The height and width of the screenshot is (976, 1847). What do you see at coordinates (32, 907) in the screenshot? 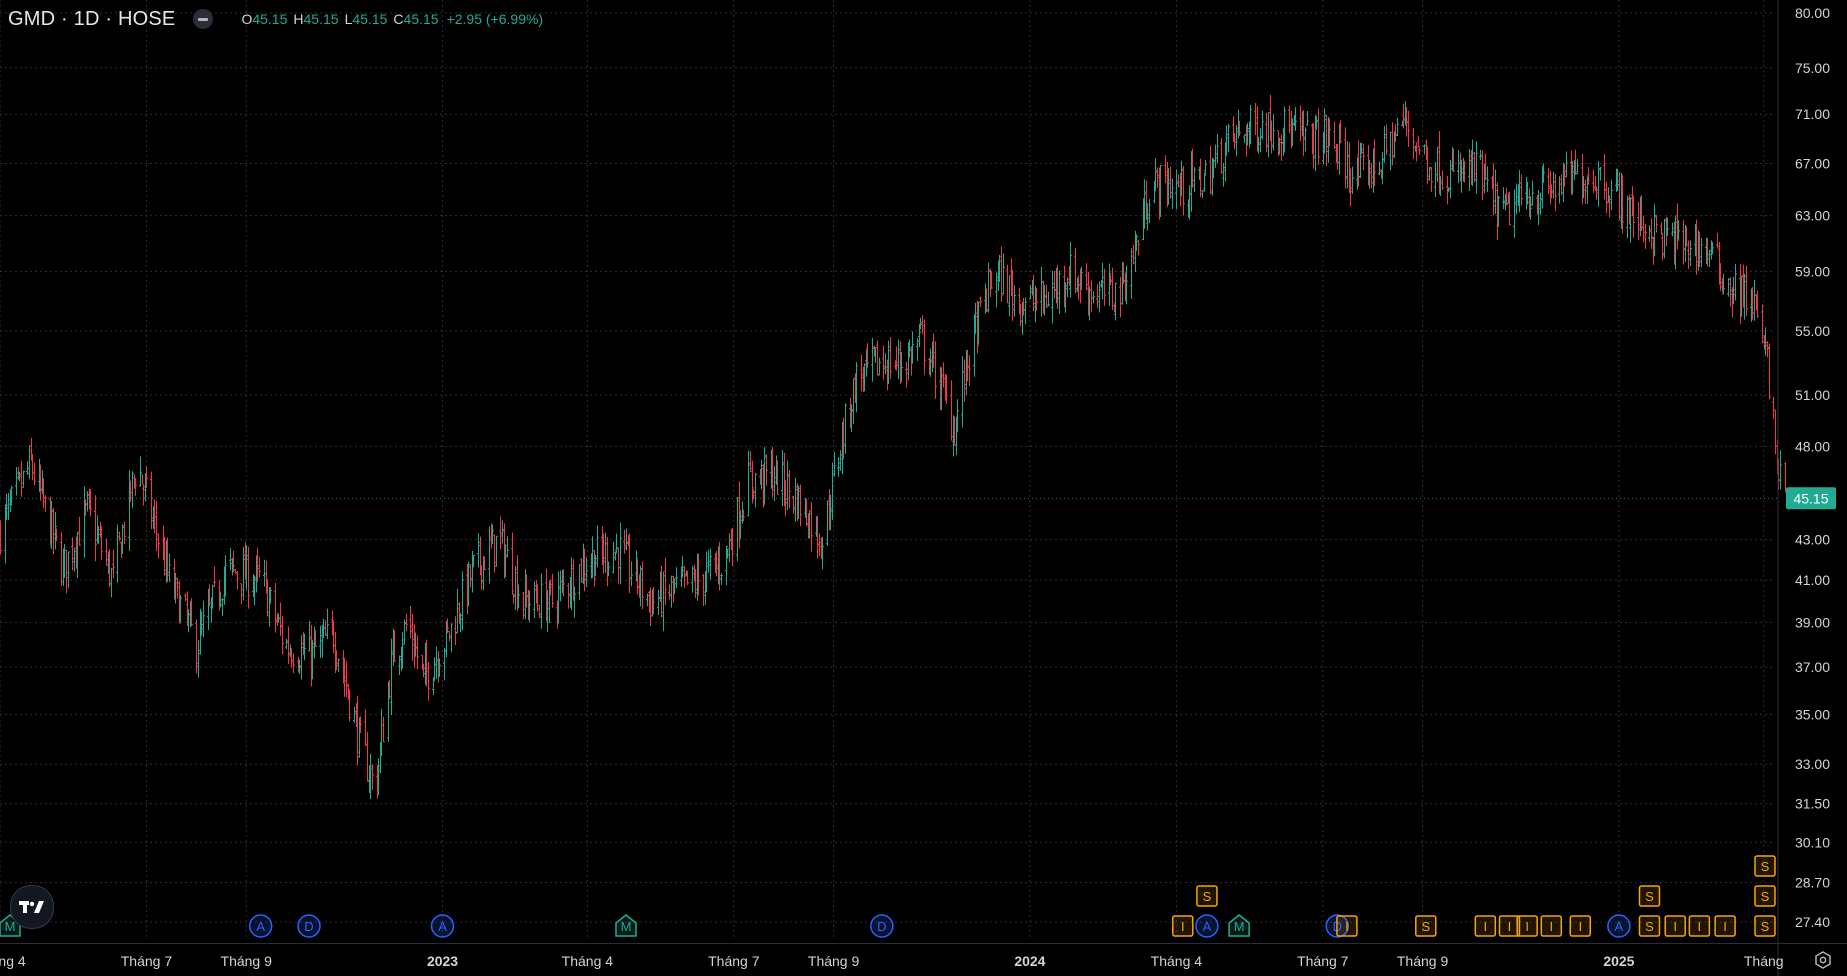
I see `tradingview-logo-icon` at bounding box center [32, 907].